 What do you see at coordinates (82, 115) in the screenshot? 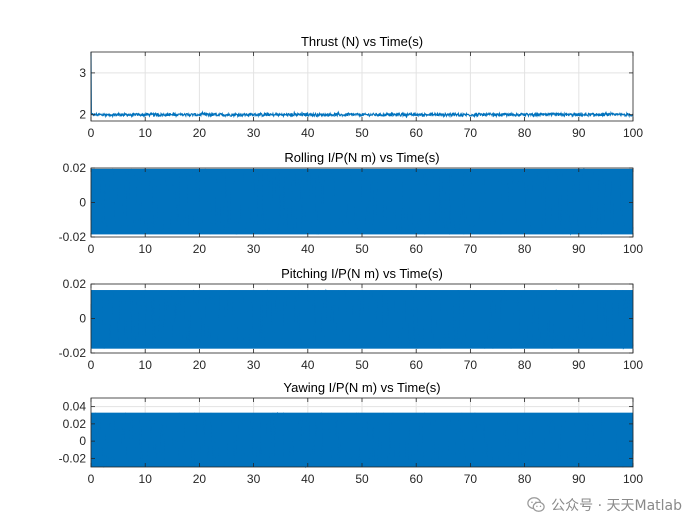
I see `y-tick-label: 2` at bounding box center [82, 115].